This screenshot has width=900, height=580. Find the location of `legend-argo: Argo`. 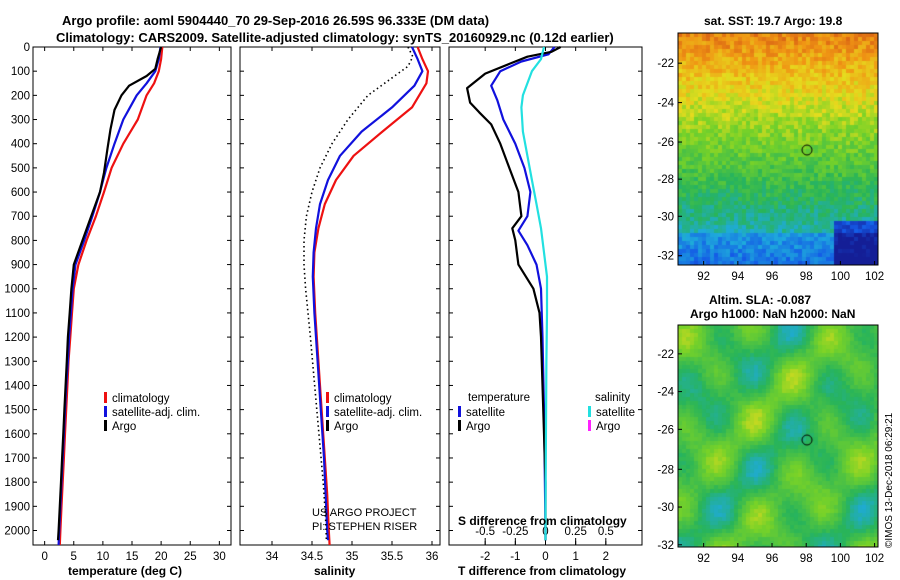

legend-argo: Argo is located at coordinates (120, 426).